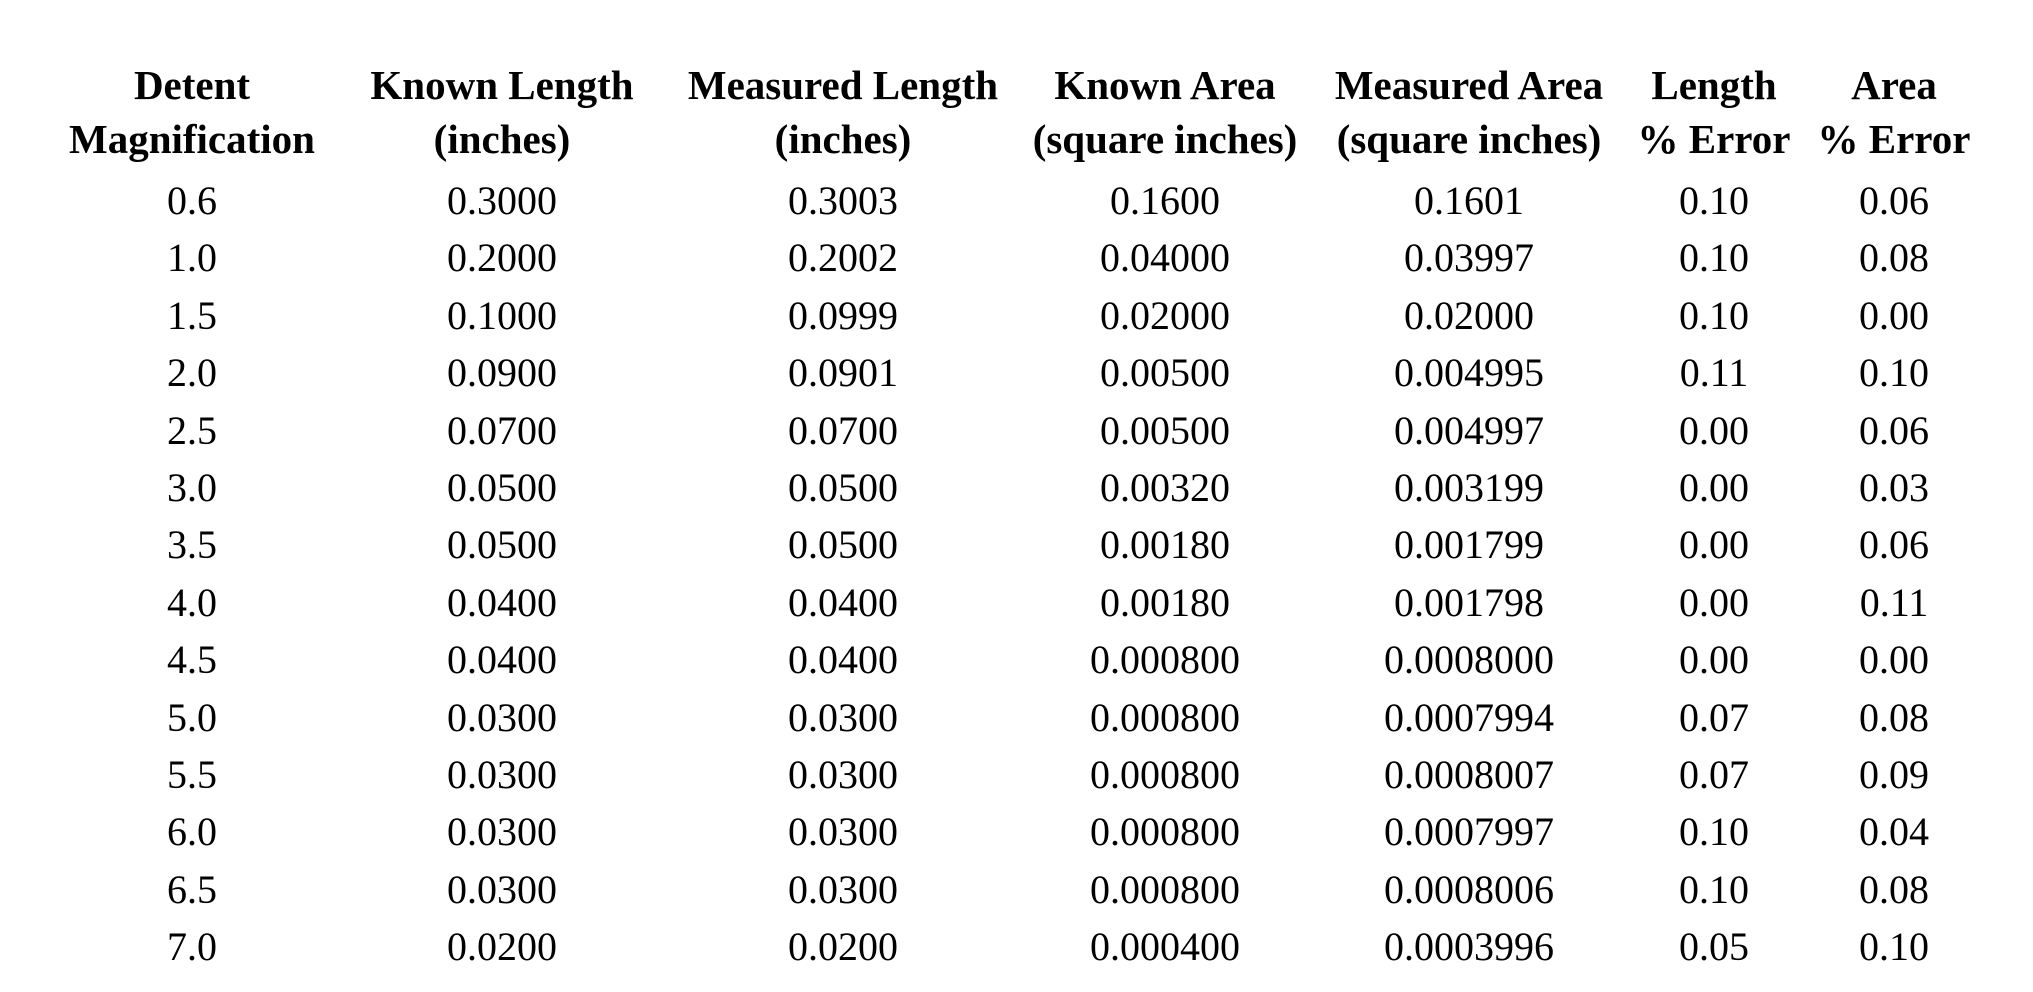 Image resolution: width=2033 pixels, height=992 pixels. Describe the element at coordinates (1469, 258) in the screenshot. I see `cell-measured-area: 0.03997` at that location.